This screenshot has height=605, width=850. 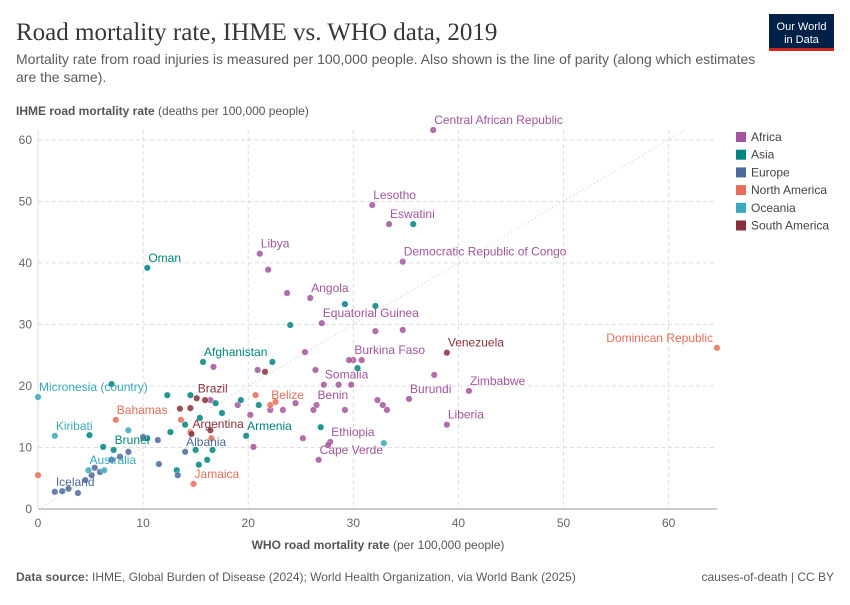 I want to click on license: causes-of-death | CC BY, so click(x=767, y=577).